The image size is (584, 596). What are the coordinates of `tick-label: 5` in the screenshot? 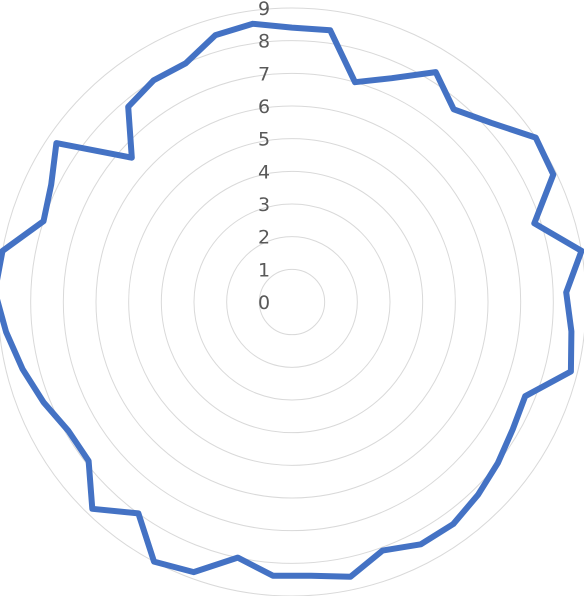 It's located at (264, 140).